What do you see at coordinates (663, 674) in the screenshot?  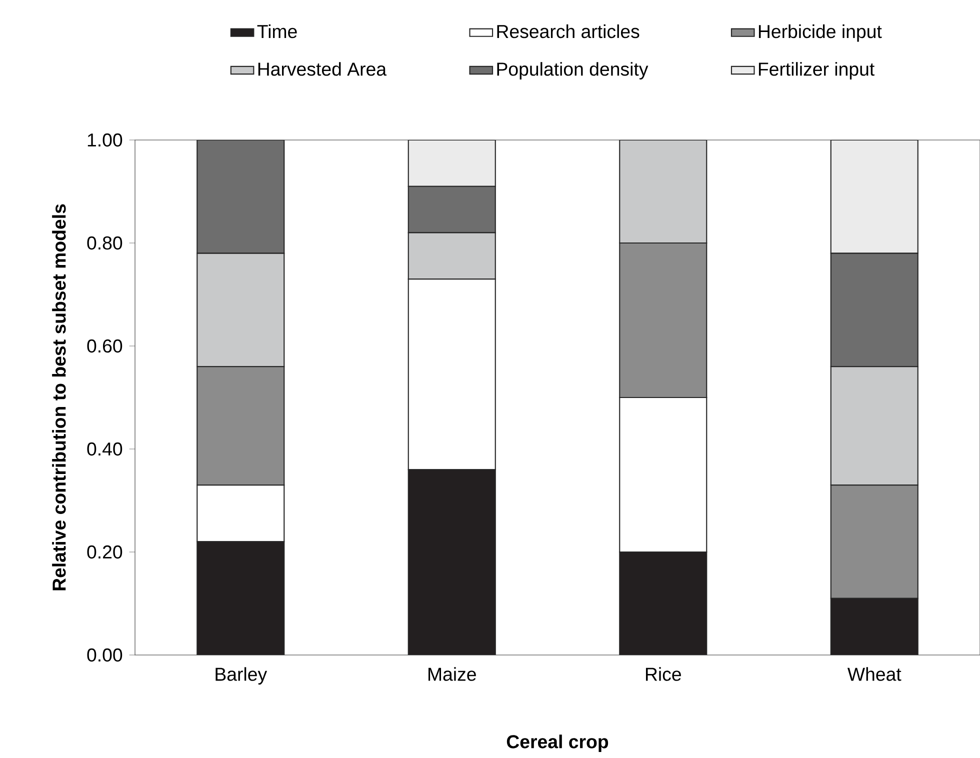 I see `x-tick-label: Rice` at bounding box center [663, 674].